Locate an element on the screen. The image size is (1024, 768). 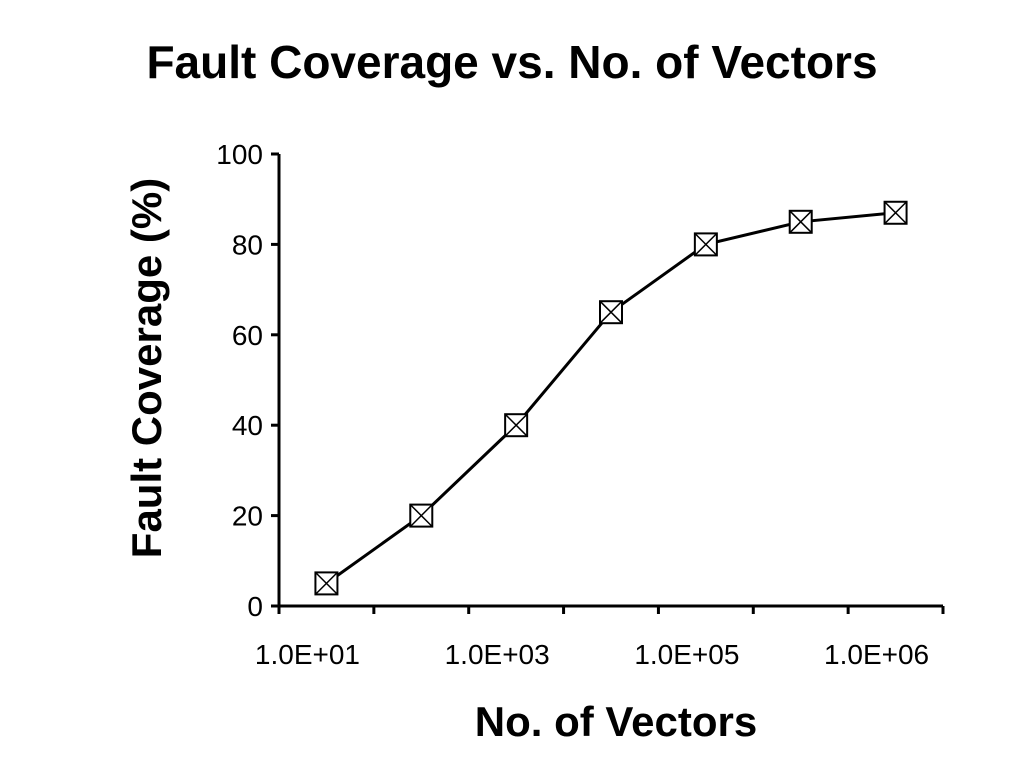
y-tick-label: 80 is located at coordinates (247, 244).